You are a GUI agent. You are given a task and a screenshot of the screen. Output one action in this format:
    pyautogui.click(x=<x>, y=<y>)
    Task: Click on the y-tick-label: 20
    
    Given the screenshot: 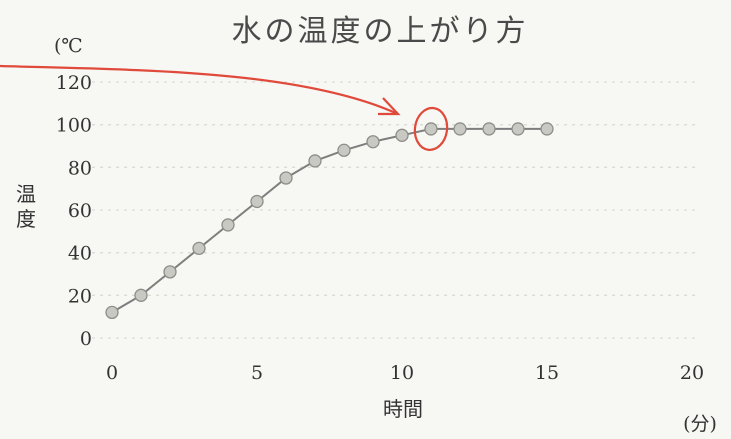 What is the action you would take?
    pyautogui.click(x=80, y=296)
    